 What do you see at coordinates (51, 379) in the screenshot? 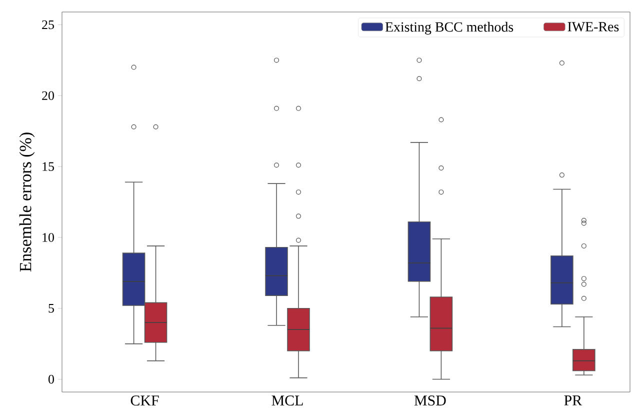
I see `y-tick-label: 0` at bounding box center [51, 379].